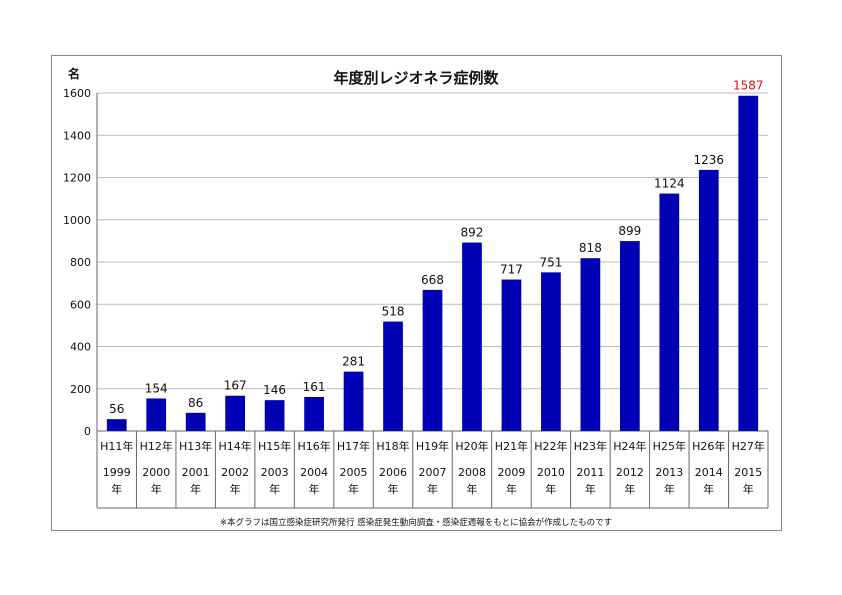  I want to click on data-label-2015: 1587, so click(748, 86).